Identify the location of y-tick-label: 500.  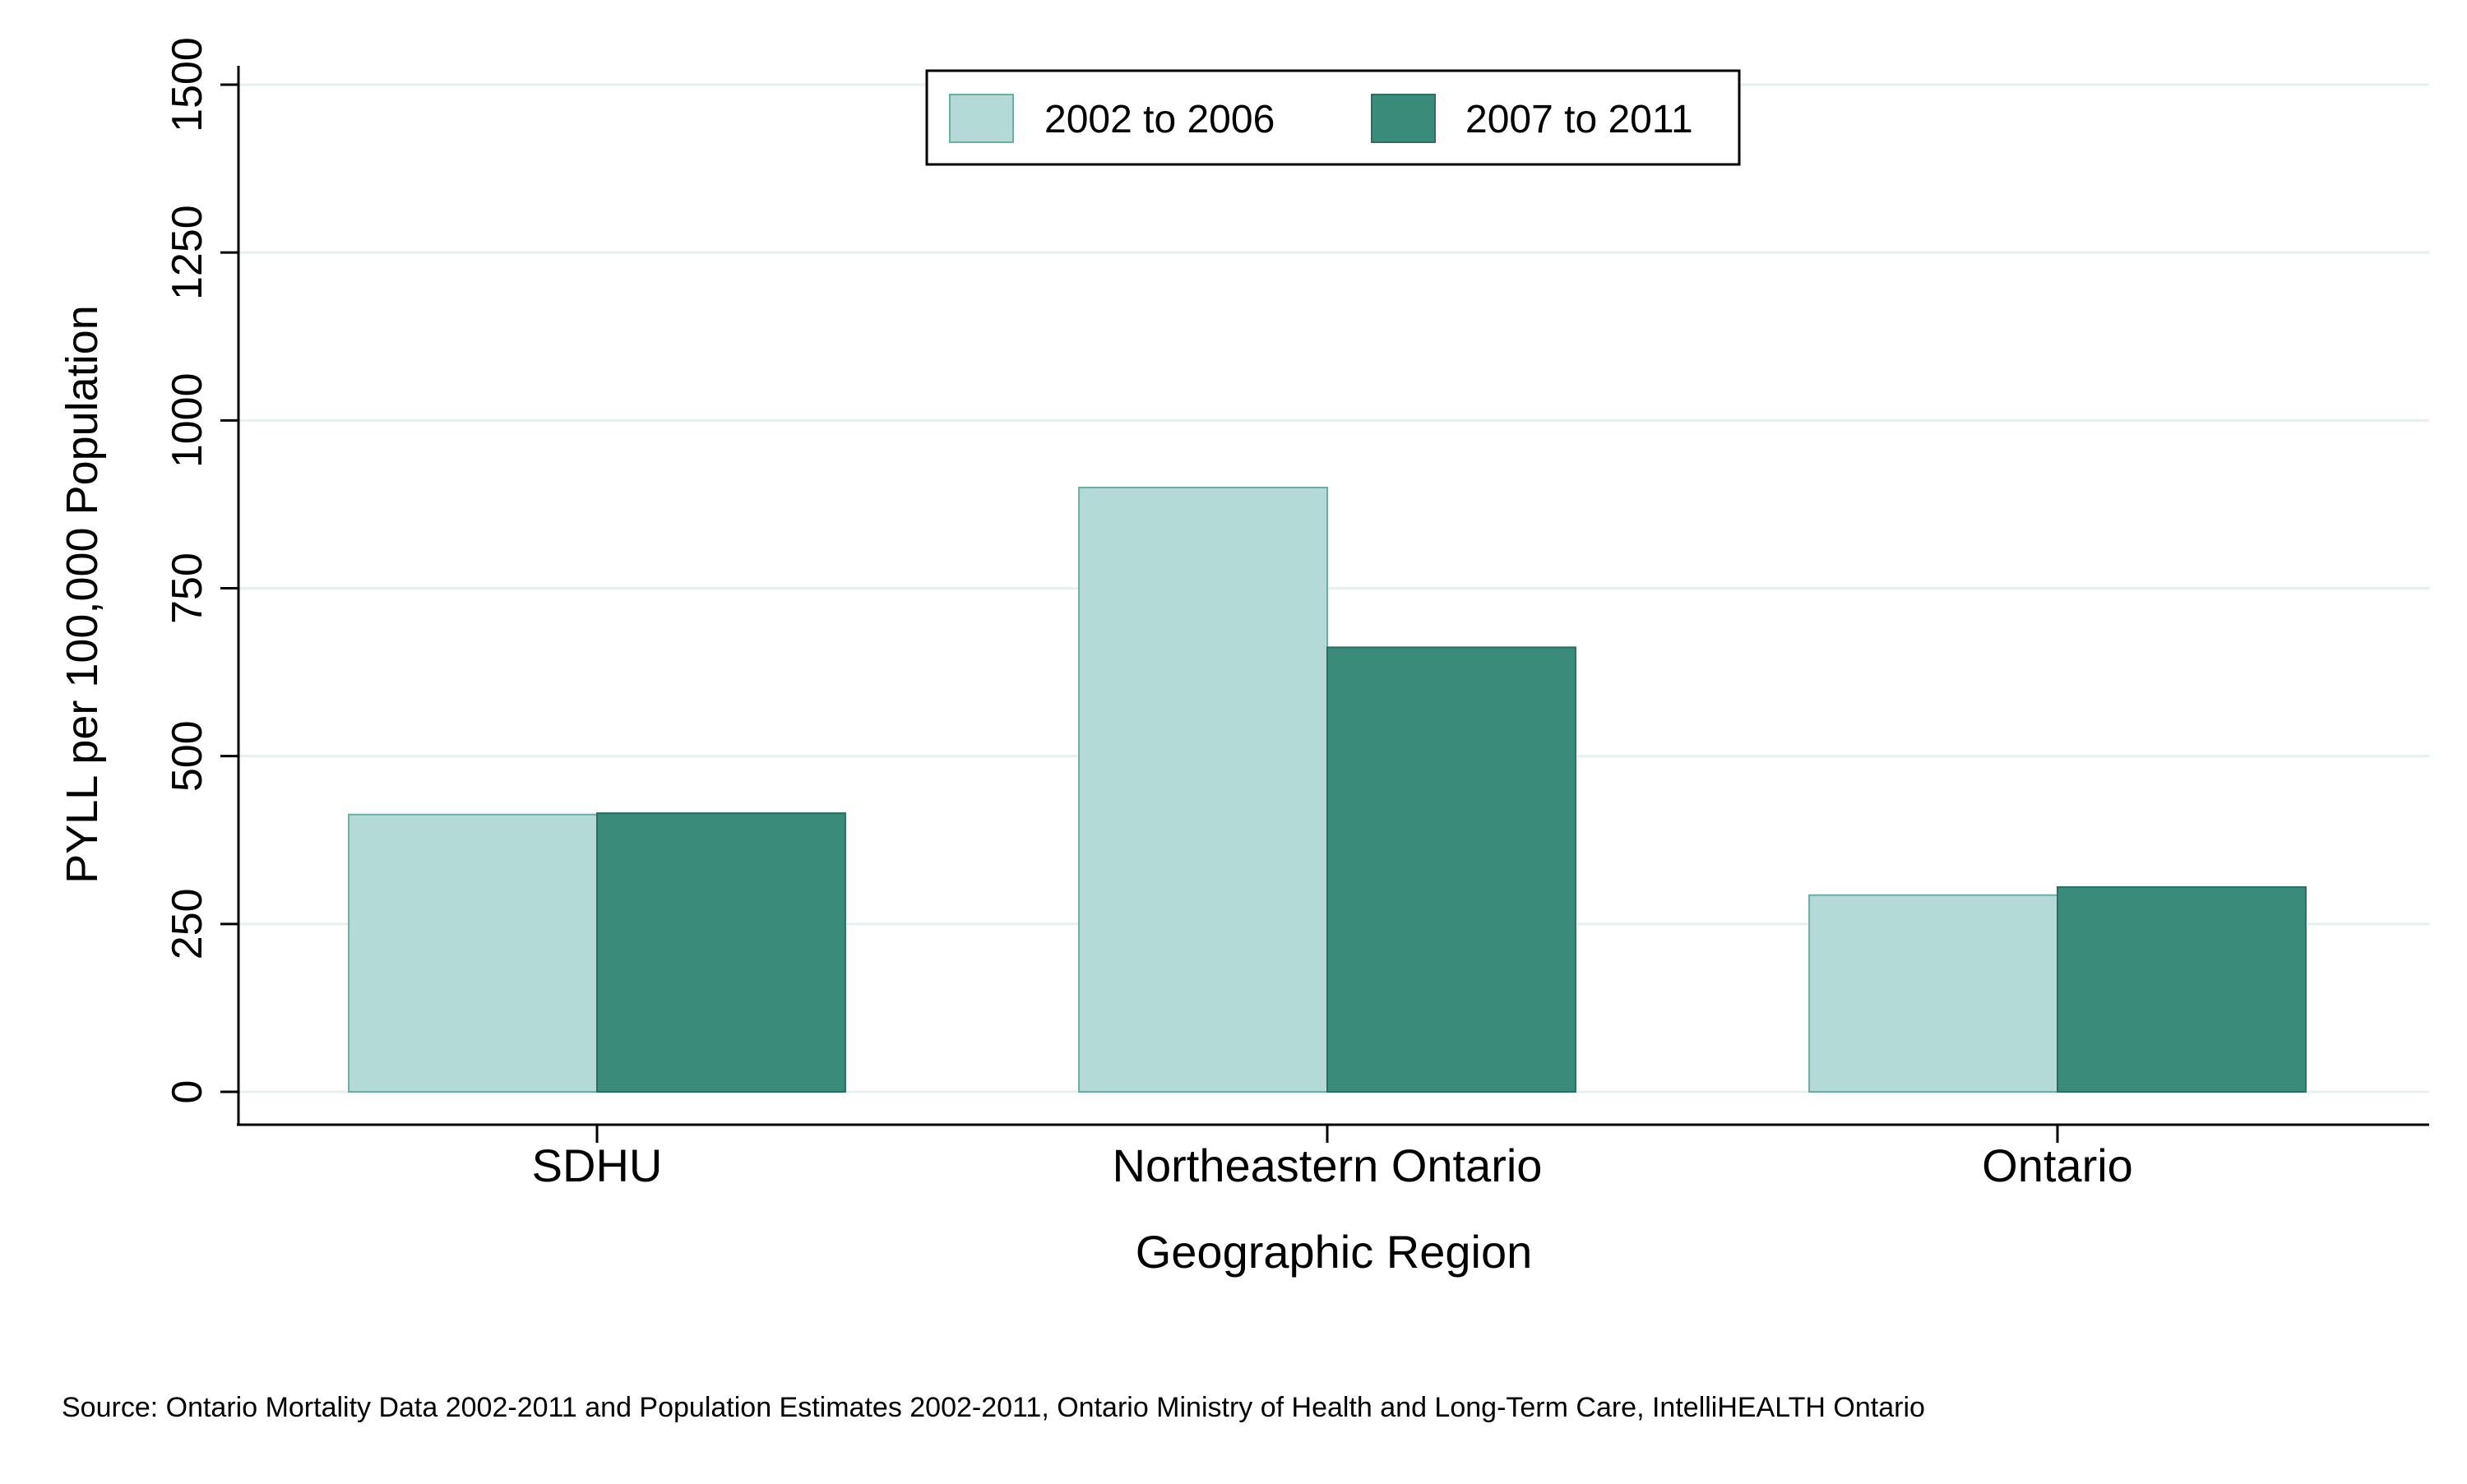
(187, 756).